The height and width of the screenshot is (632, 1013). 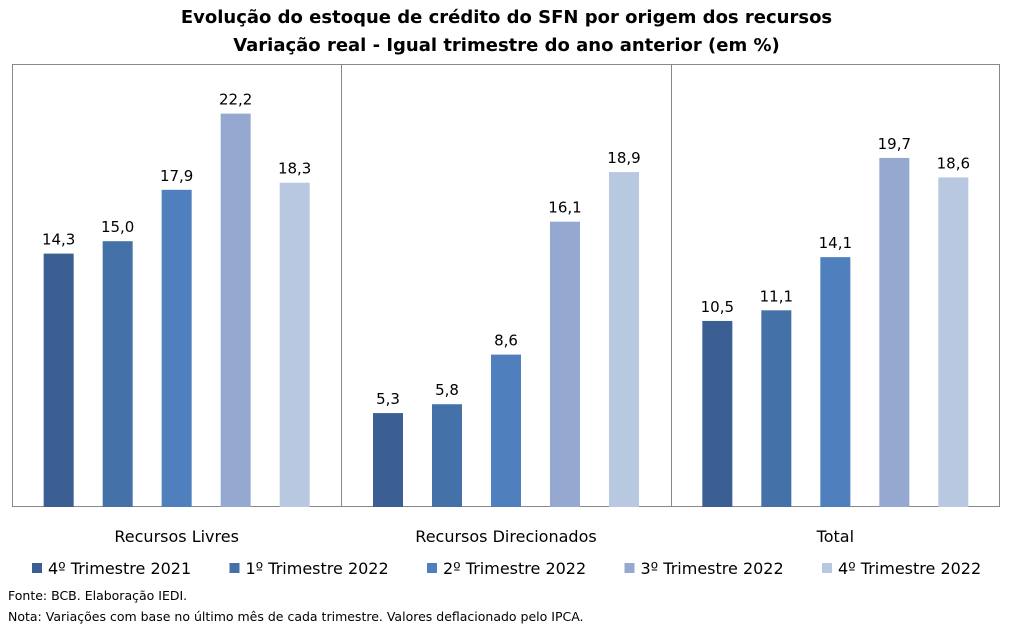 I want to click on legend-item-2-trimestre-2022: 2º Trimestre 2022, so click(x=506, y=568).